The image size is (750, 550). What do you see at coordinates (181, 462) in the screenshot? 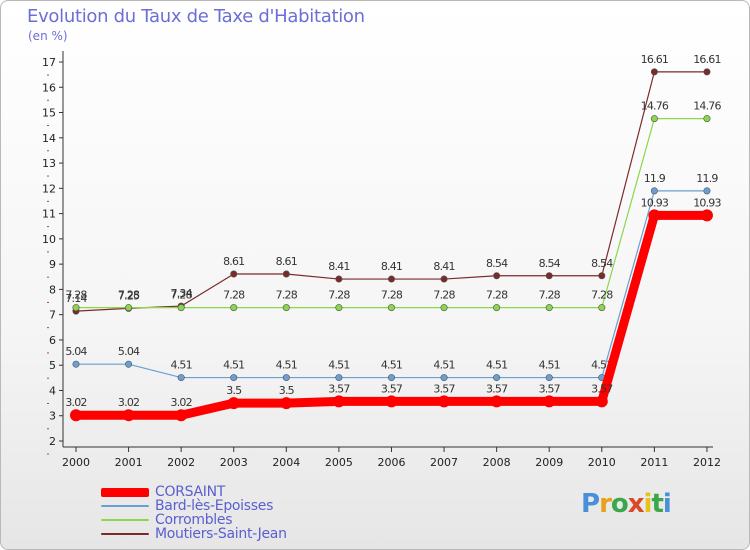
I see `x-tick-label: 2002` at bounding box center [181, 462].